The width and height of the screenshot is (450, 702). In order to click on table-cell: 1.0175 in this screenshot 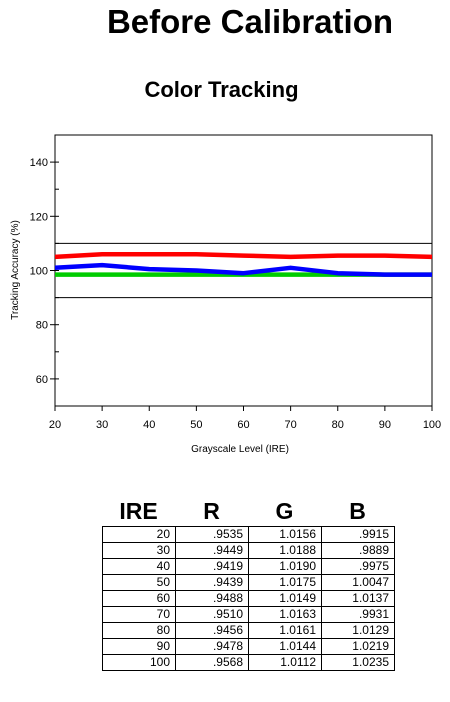, I will do `click(285, 582)`.